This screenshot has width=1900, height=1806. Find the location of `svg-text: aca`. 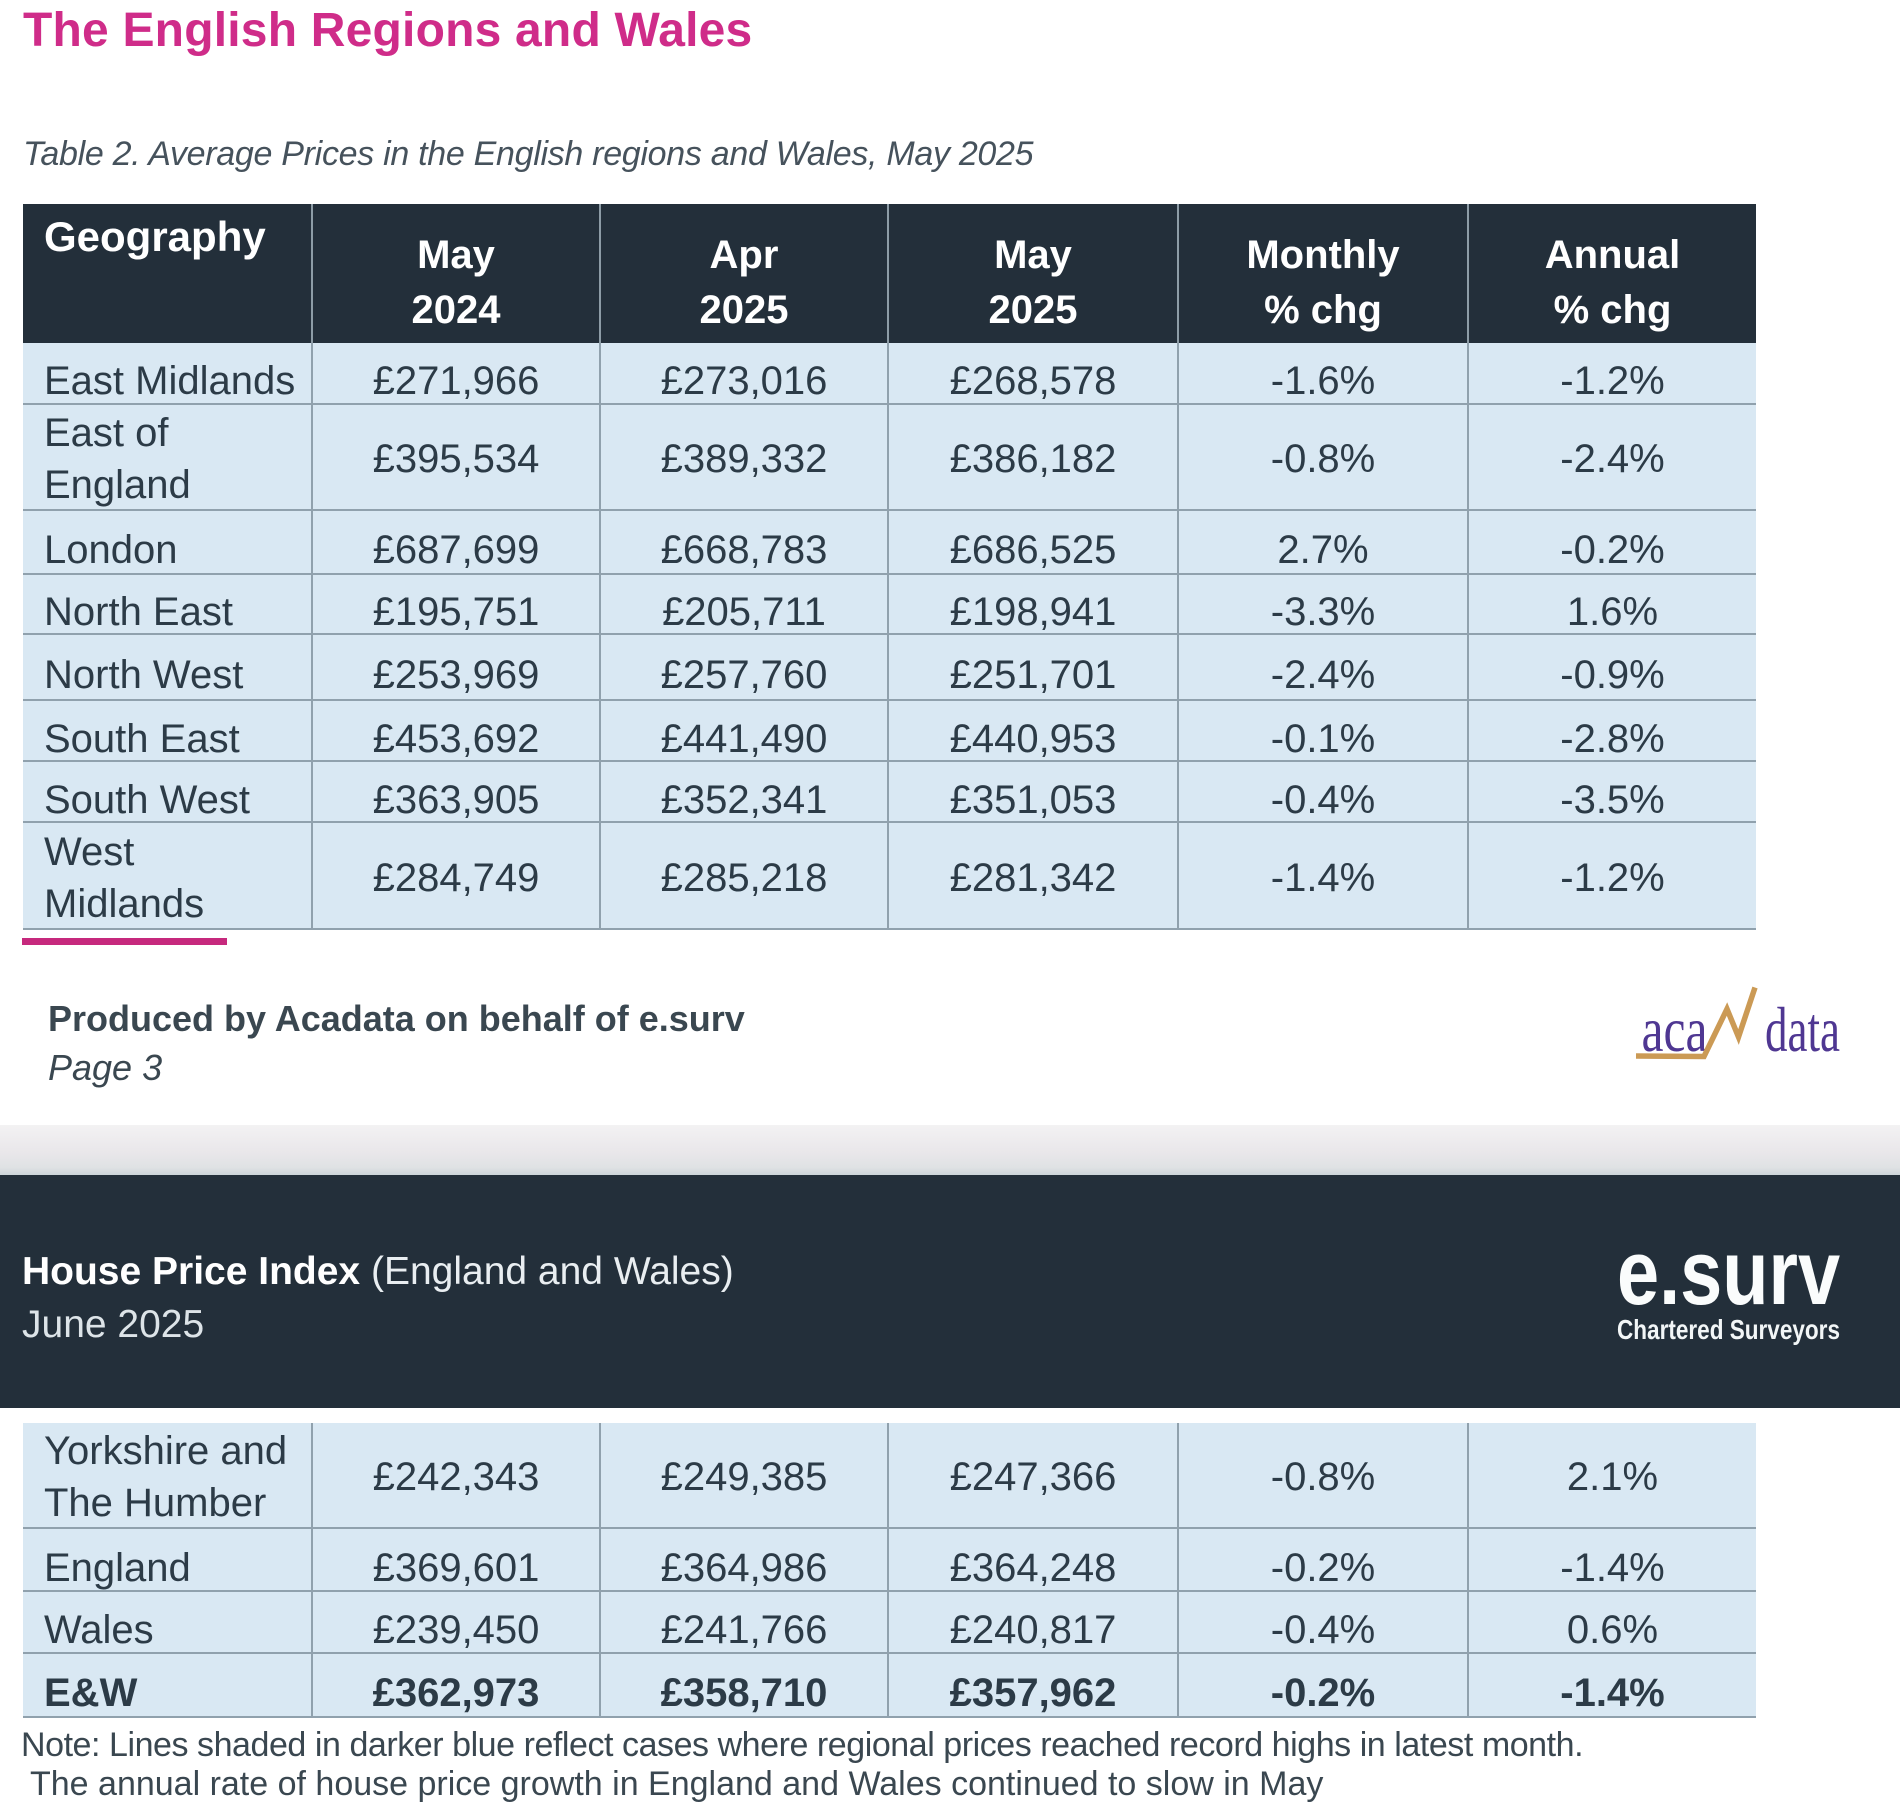

svg-text: aca is located at coordinates (1675, 1029).